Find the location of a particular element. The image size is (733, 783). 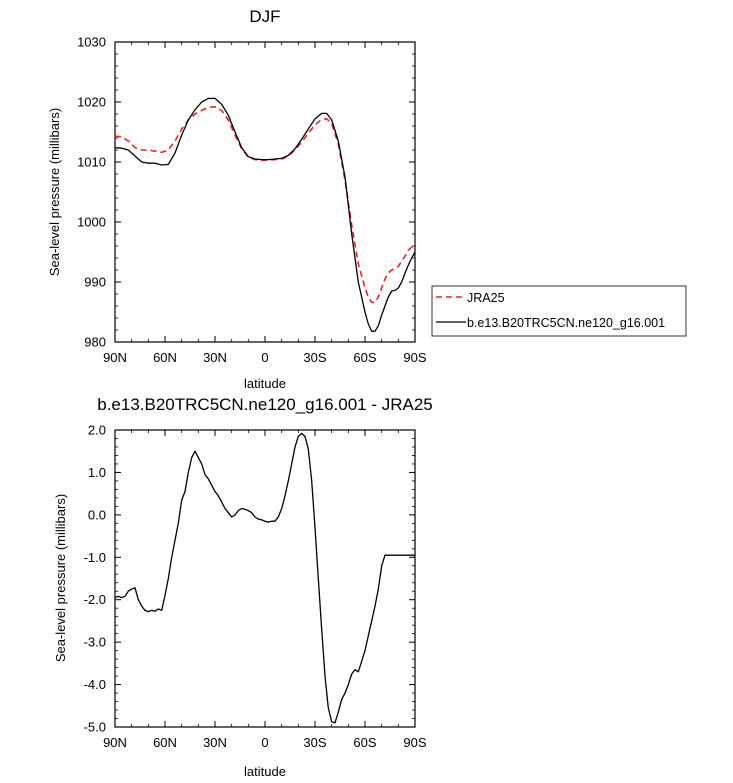

legend-box is located at coordinates (559, 311).